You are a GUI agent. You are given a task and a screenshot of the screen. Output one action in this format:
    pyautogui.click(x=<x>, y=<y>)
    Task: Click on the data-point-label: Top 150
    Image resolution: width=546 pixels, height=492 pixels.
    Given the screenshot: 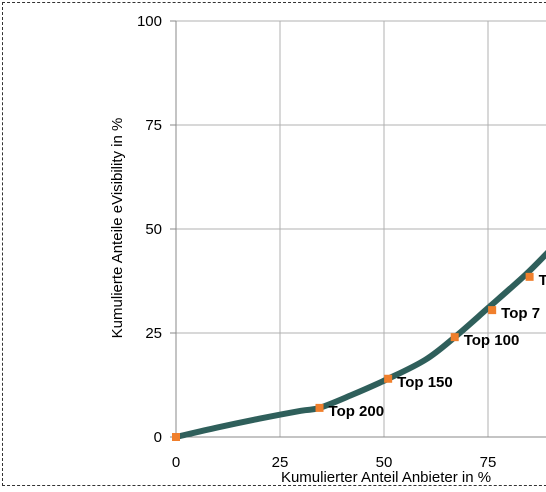 What is the action you would take?
    pyautogui.click(x=425, y=382)
    